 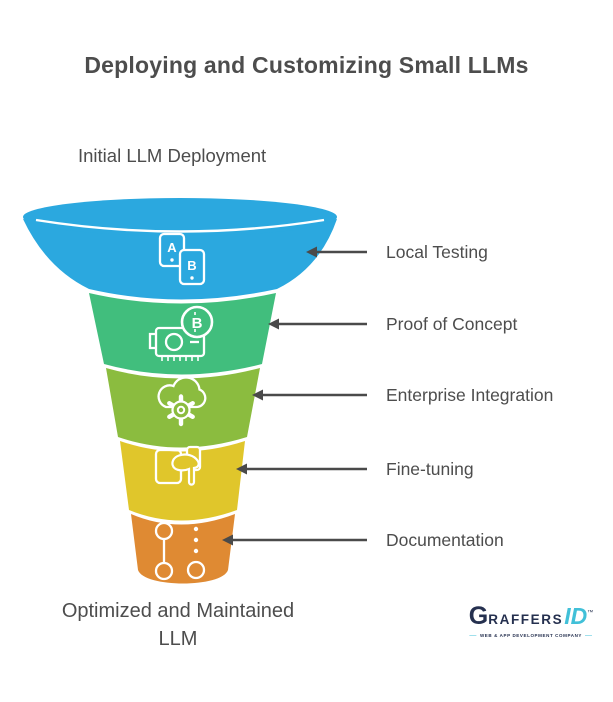 What do you see at coordinates (192, 278) in the screenshot?
I see `phone-b-button` at bounding box center [192, 278].